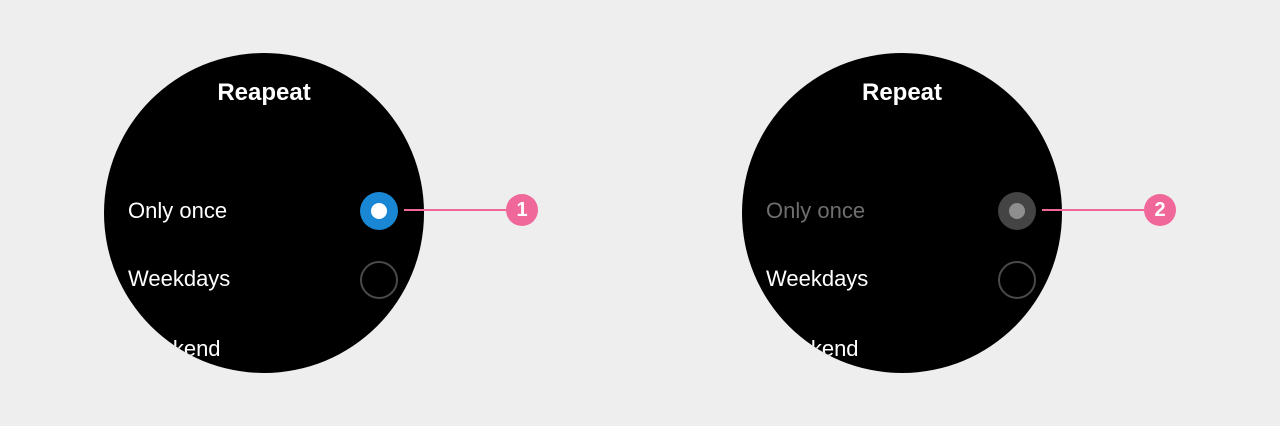 The height and width of the screenshot is (426, 1280). What do you see at coordinates (1017, 211) in the screenshot?
I see `radio-pressed-icon` at bounding box center [1017, 211].